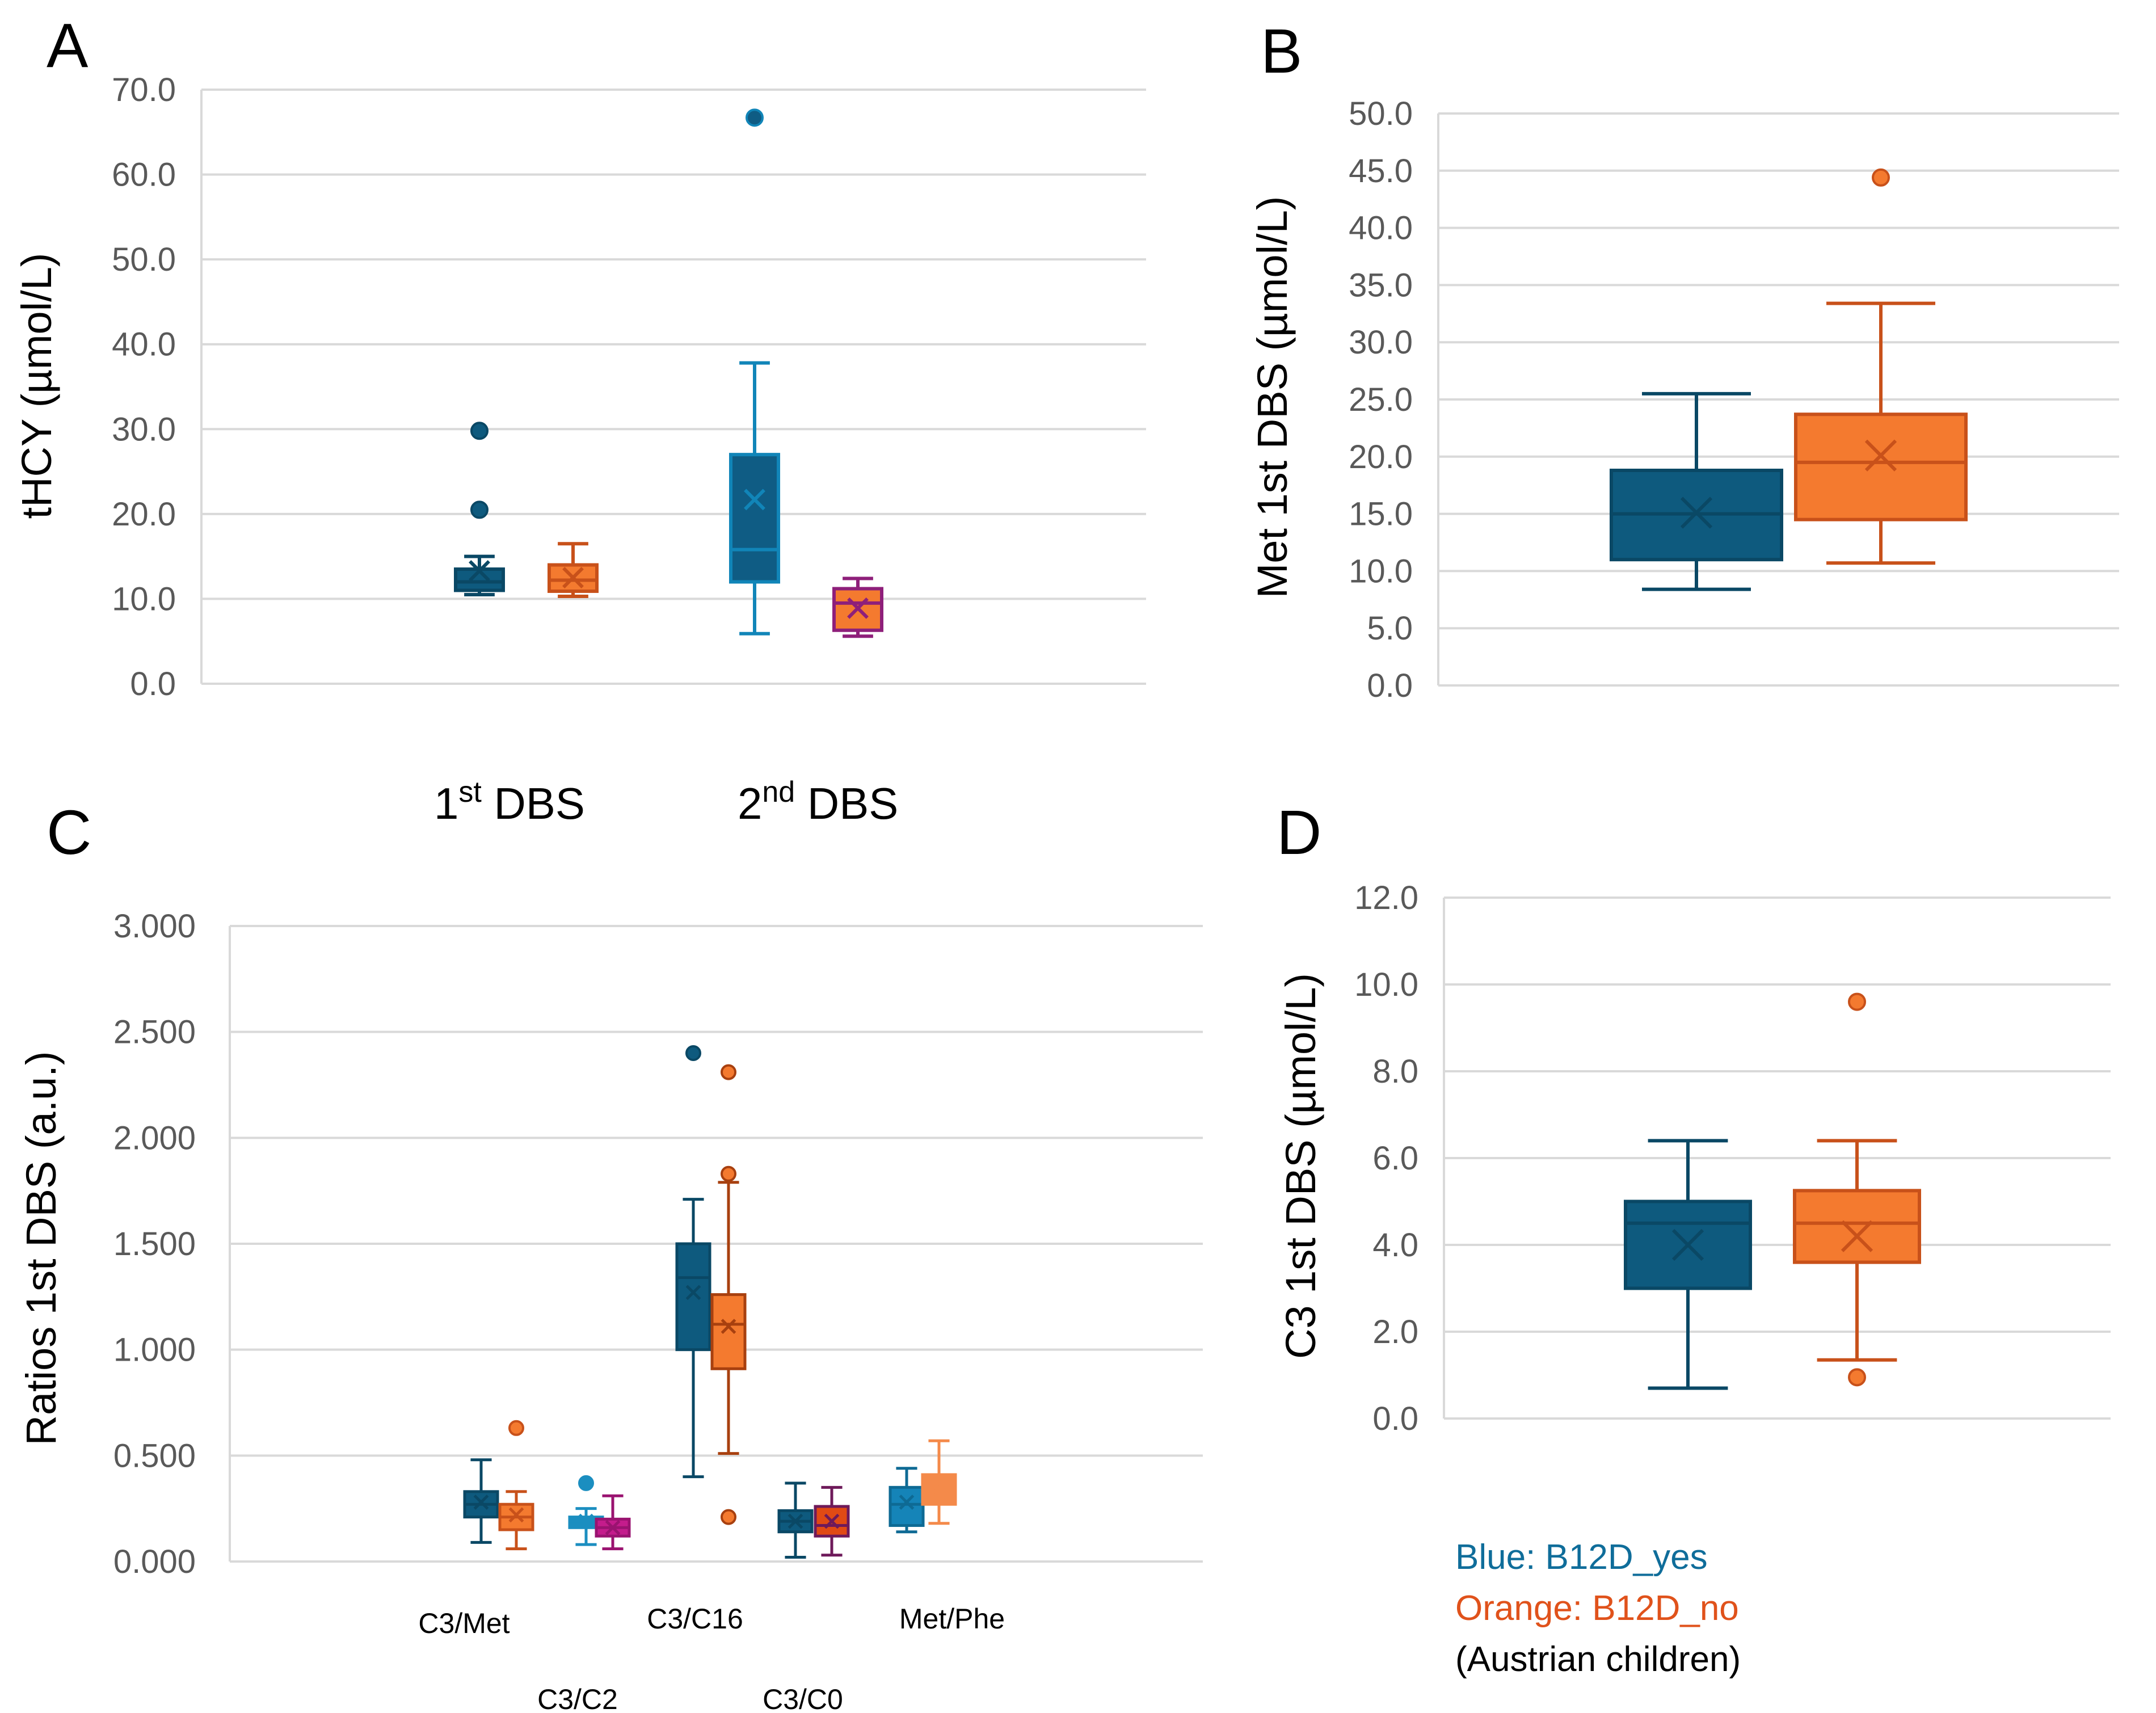 This screenshot has height=1713, width=2156. I want to click on first-dbs-label: 1st DBS, so click(510, 802).